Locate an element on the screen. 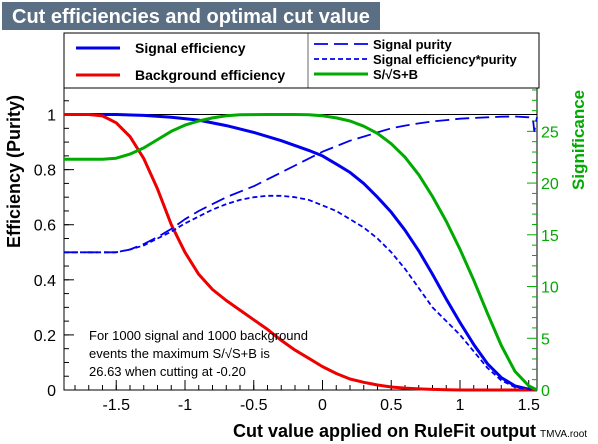 Image resolution: width=598 pixels, height=444 pixels. x-tick-label: -1 is located at coordinates (185, 405).